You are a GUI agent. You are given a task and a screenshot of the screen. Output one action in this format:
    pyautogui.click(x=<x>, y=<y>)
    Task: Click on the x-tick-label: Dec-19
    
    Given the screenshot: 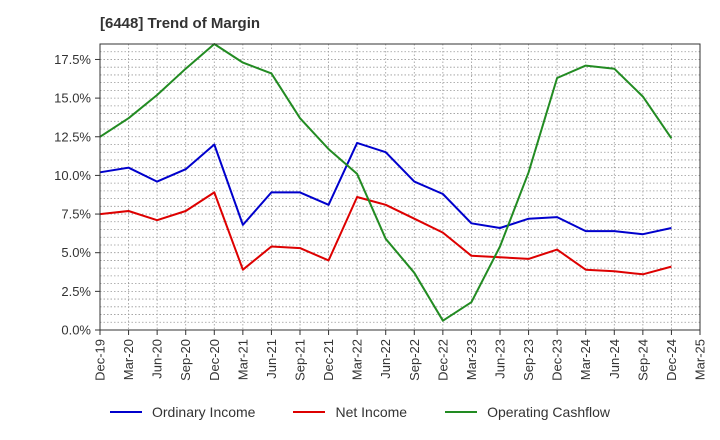 What is the action you would take?
    pyautogui.click(x=100, y=360)
    